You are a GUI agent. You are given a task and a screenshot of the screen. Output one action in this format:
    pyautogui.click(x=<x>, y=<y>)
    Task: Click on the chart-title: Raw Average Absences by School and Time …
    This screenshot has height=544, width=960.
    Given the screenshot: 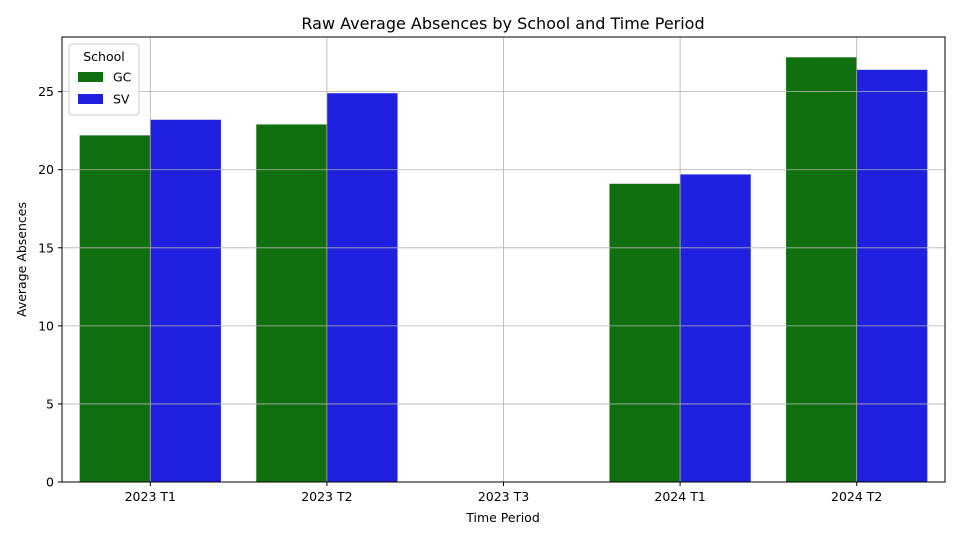 What is the action you would take?
    pyautogui.click(x=502, y=23)
    